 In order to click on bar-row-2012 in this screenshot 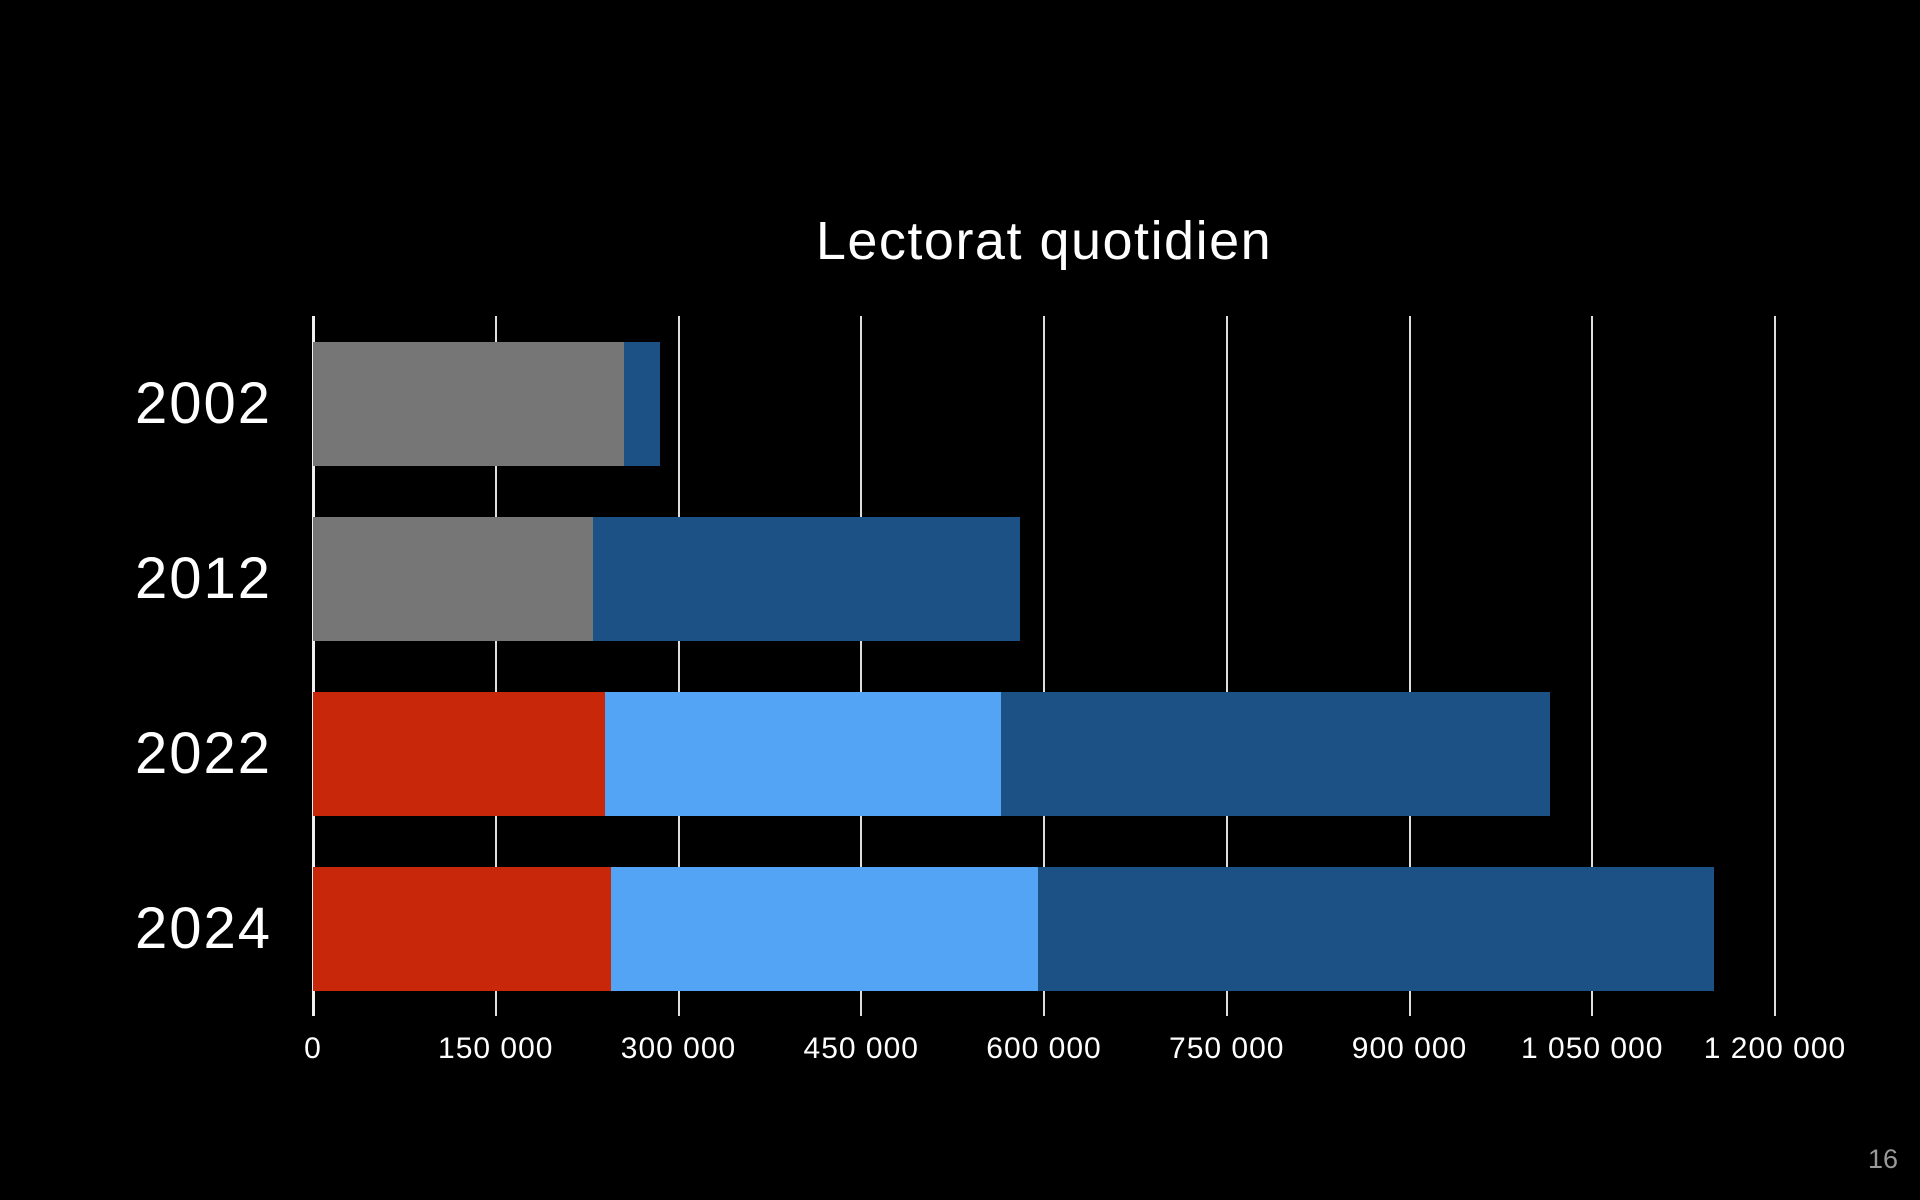, I will do `click(1044, 579)`.